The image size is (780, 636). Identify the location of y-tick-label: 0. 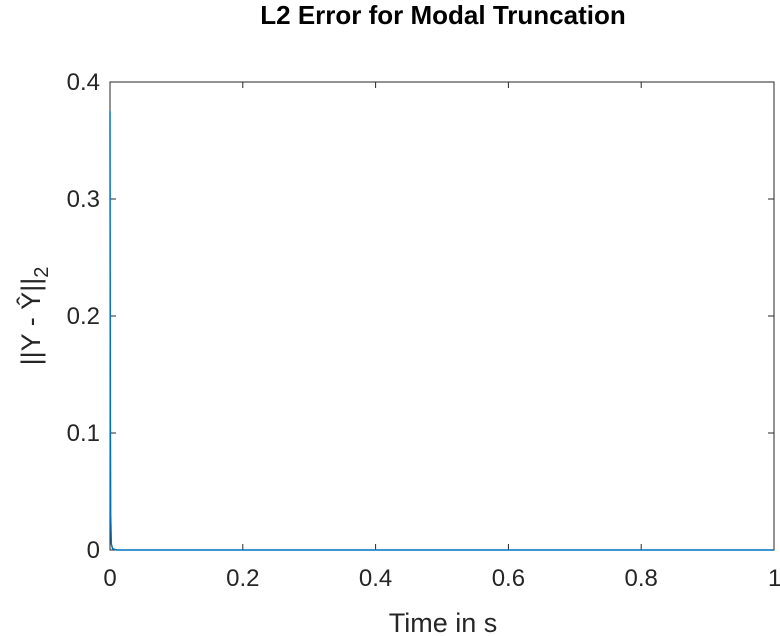
(93, 550).